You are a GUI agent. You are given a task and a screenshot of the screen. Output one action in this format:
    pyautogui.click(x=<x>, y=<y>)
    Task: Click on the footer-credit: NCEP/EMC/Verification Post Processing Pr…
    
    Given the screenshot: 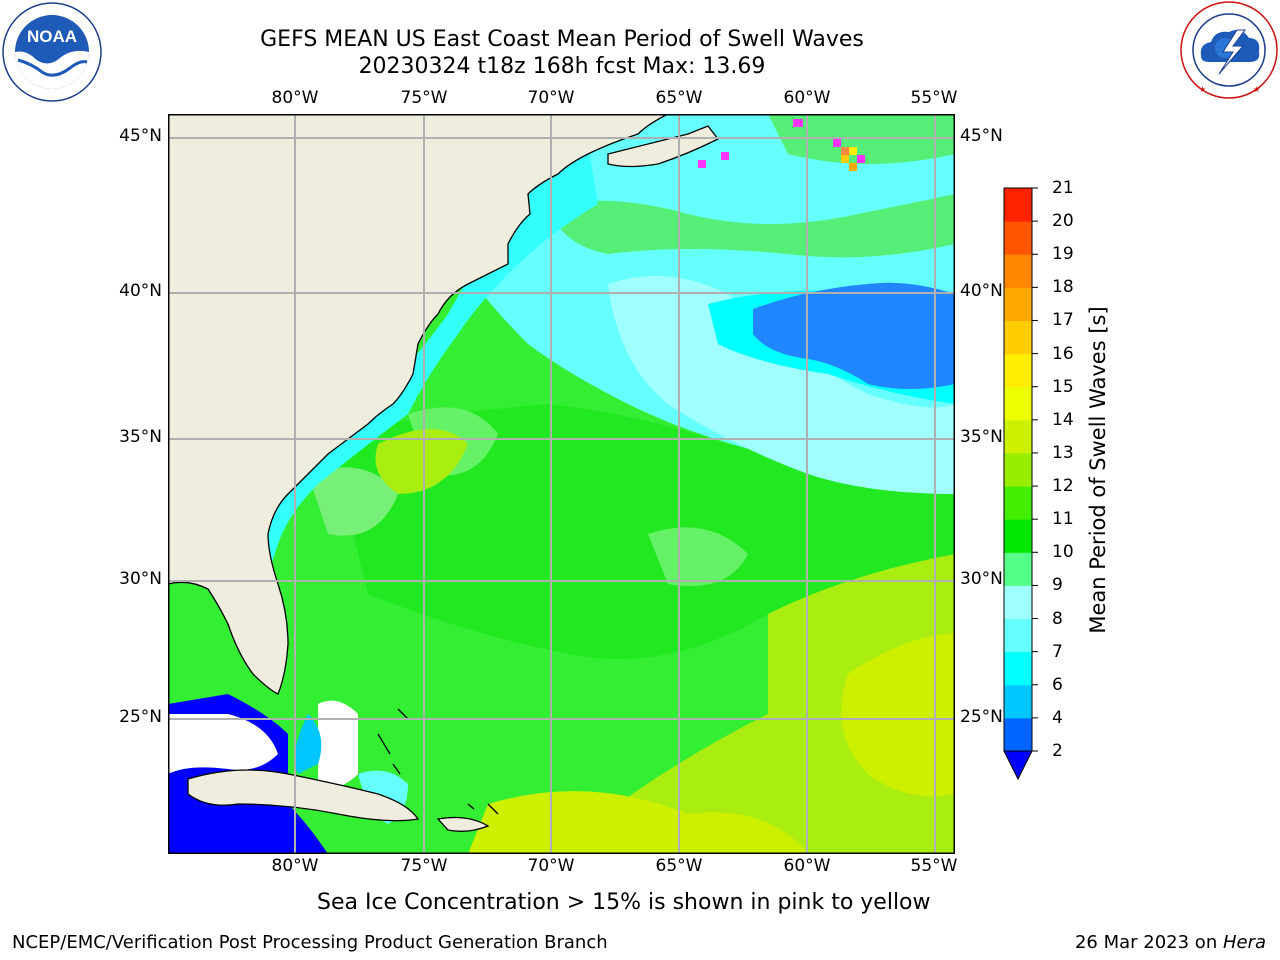 What is the action you would take?
    pyautogui.click(x=310, y=942)
    